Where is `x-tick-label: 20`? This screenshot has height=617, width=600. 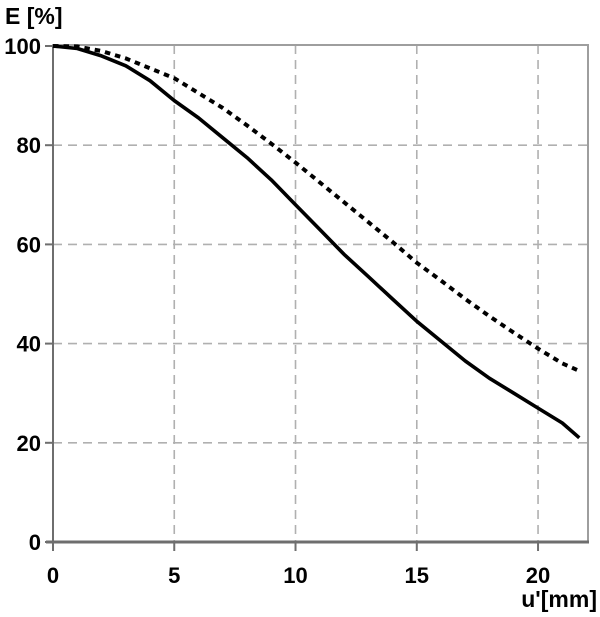
x-tick-label: 20 is located at coordinates (538, 575).